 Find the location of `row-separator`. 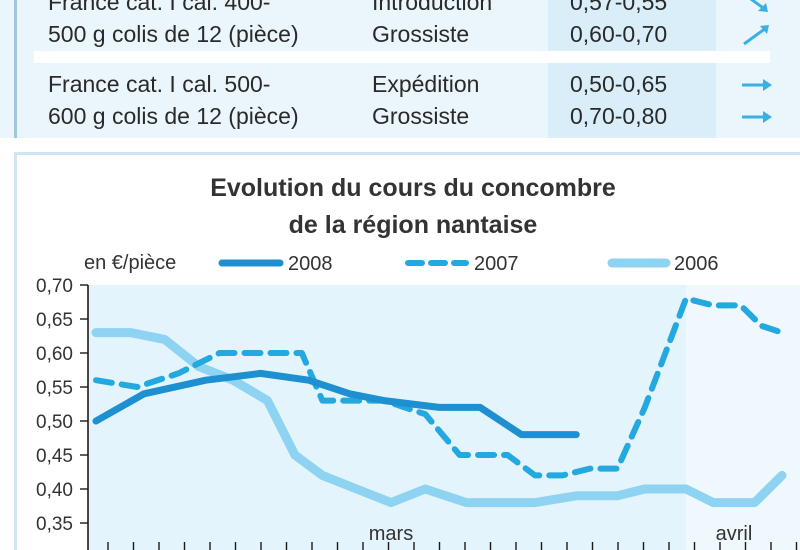

row-separator is located at coordinates (402, 57).